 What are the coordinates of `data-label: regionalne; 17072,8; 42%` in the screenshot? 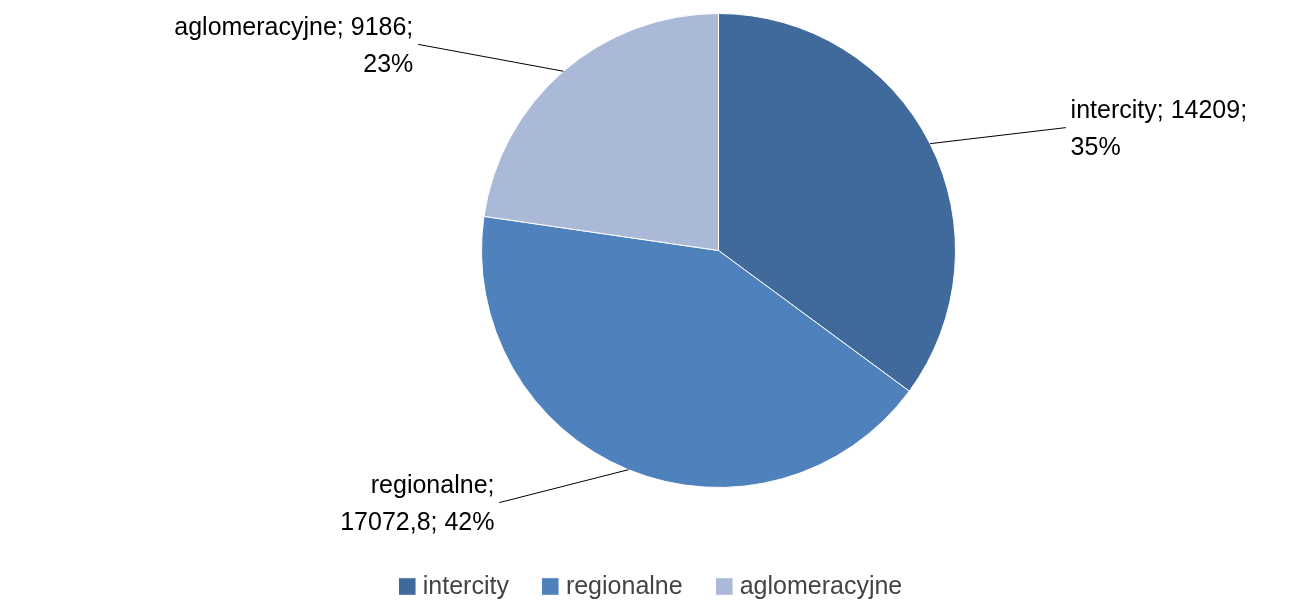 It's located at (417, 502).